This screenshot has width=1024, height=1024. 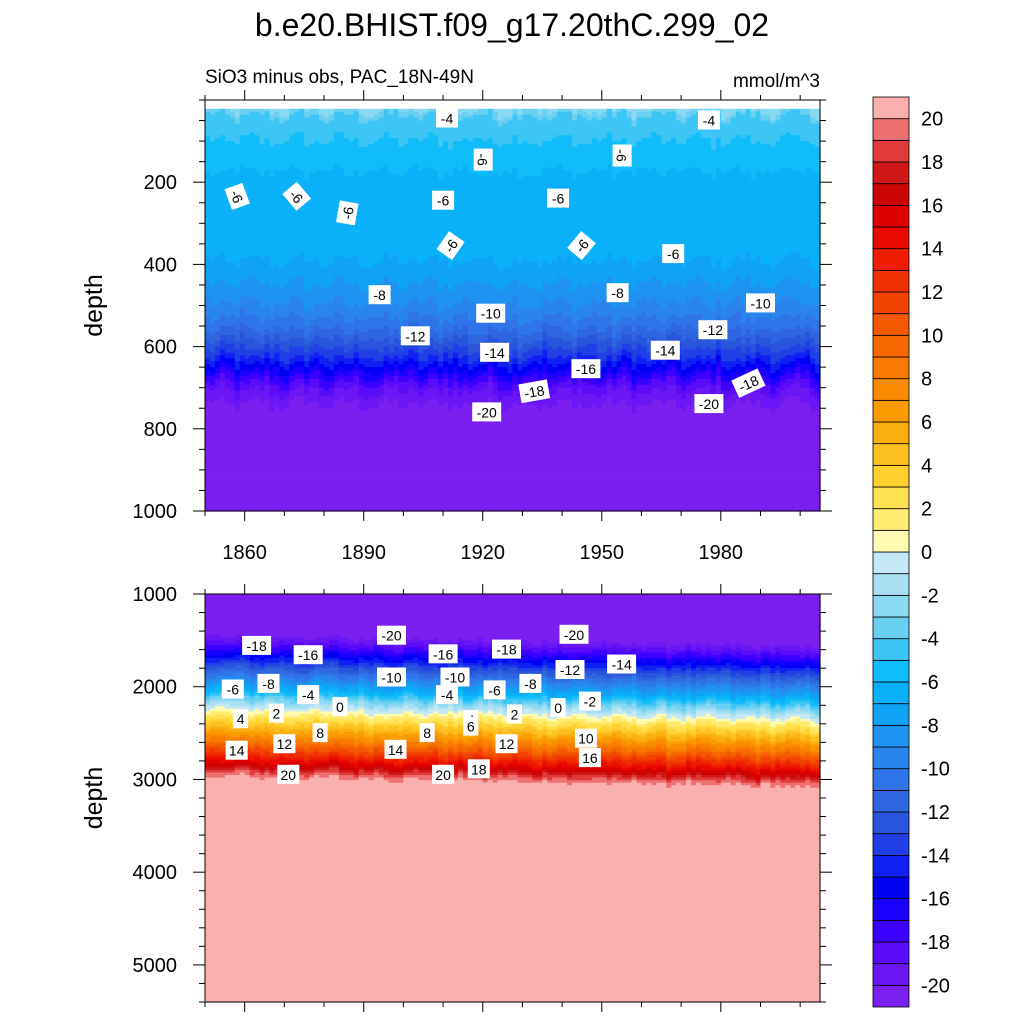 I want to click on contour-label: -16, so click(x=586, y=369).